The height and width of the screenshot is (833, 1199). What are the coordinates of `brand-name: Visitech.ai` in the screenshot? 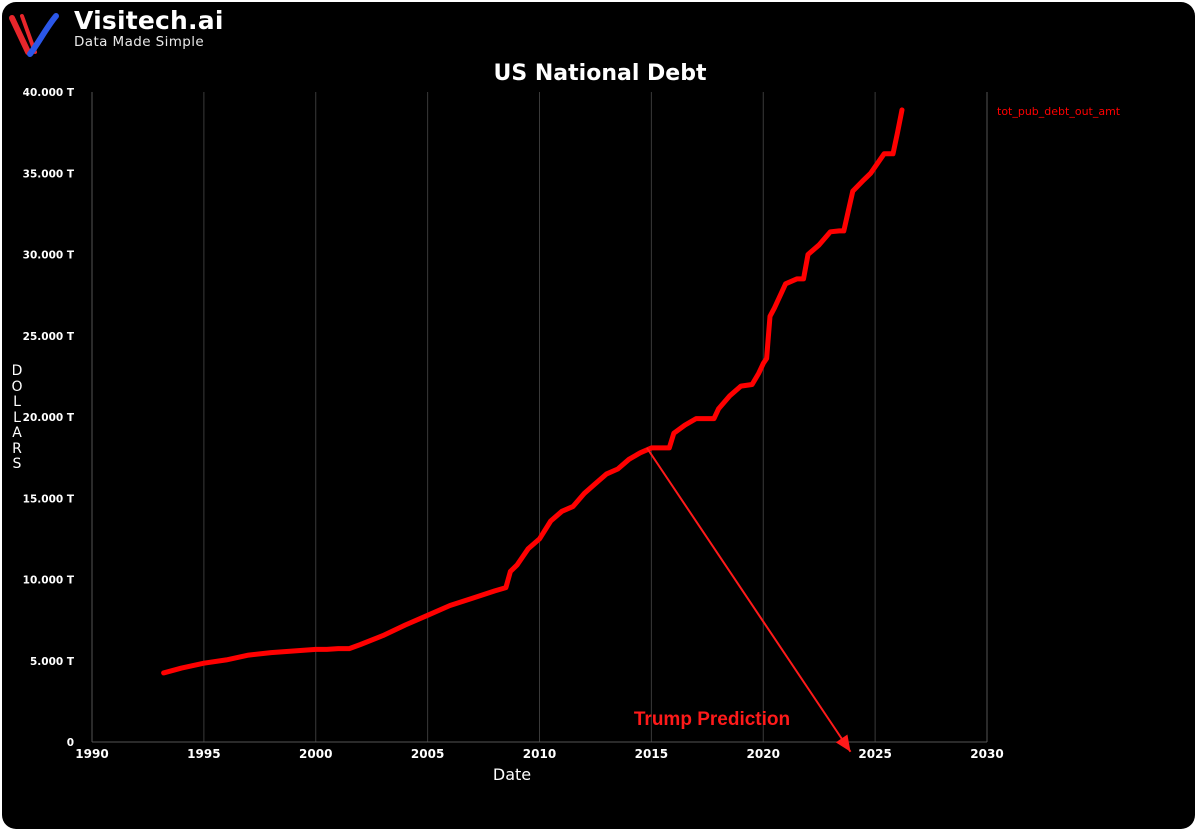 It's located at (149, 20).